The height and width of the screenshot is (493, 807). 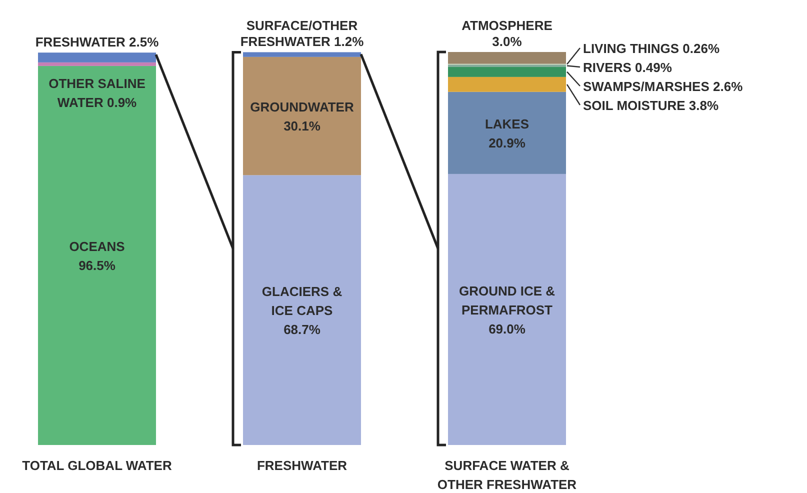 I want to click on x-tick-label: FRESHWATER, so click(x=302, y=465).